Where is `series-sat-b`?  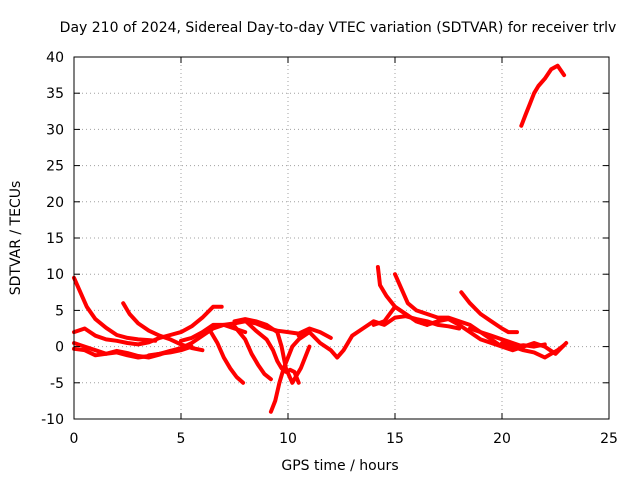 series-sat-b is located at coordinates (148, 325).